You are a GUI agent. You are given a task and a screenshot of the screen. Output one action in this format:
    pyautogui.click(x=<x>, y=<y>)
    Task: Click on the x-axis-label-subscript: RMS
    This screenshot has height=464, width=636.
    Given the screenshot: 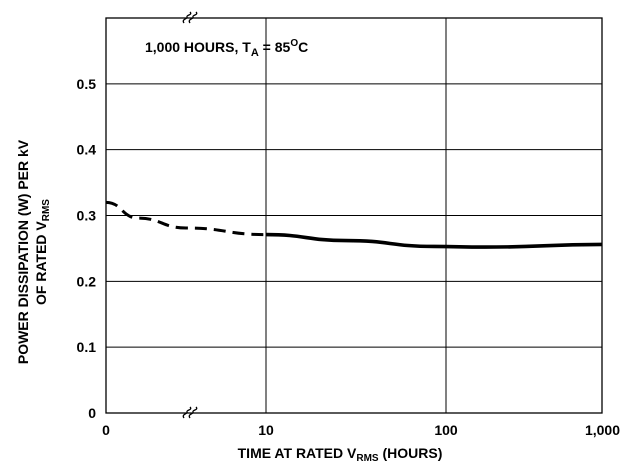 What is the action you would take?
    pyautogui.click(x=367, y=458)
    